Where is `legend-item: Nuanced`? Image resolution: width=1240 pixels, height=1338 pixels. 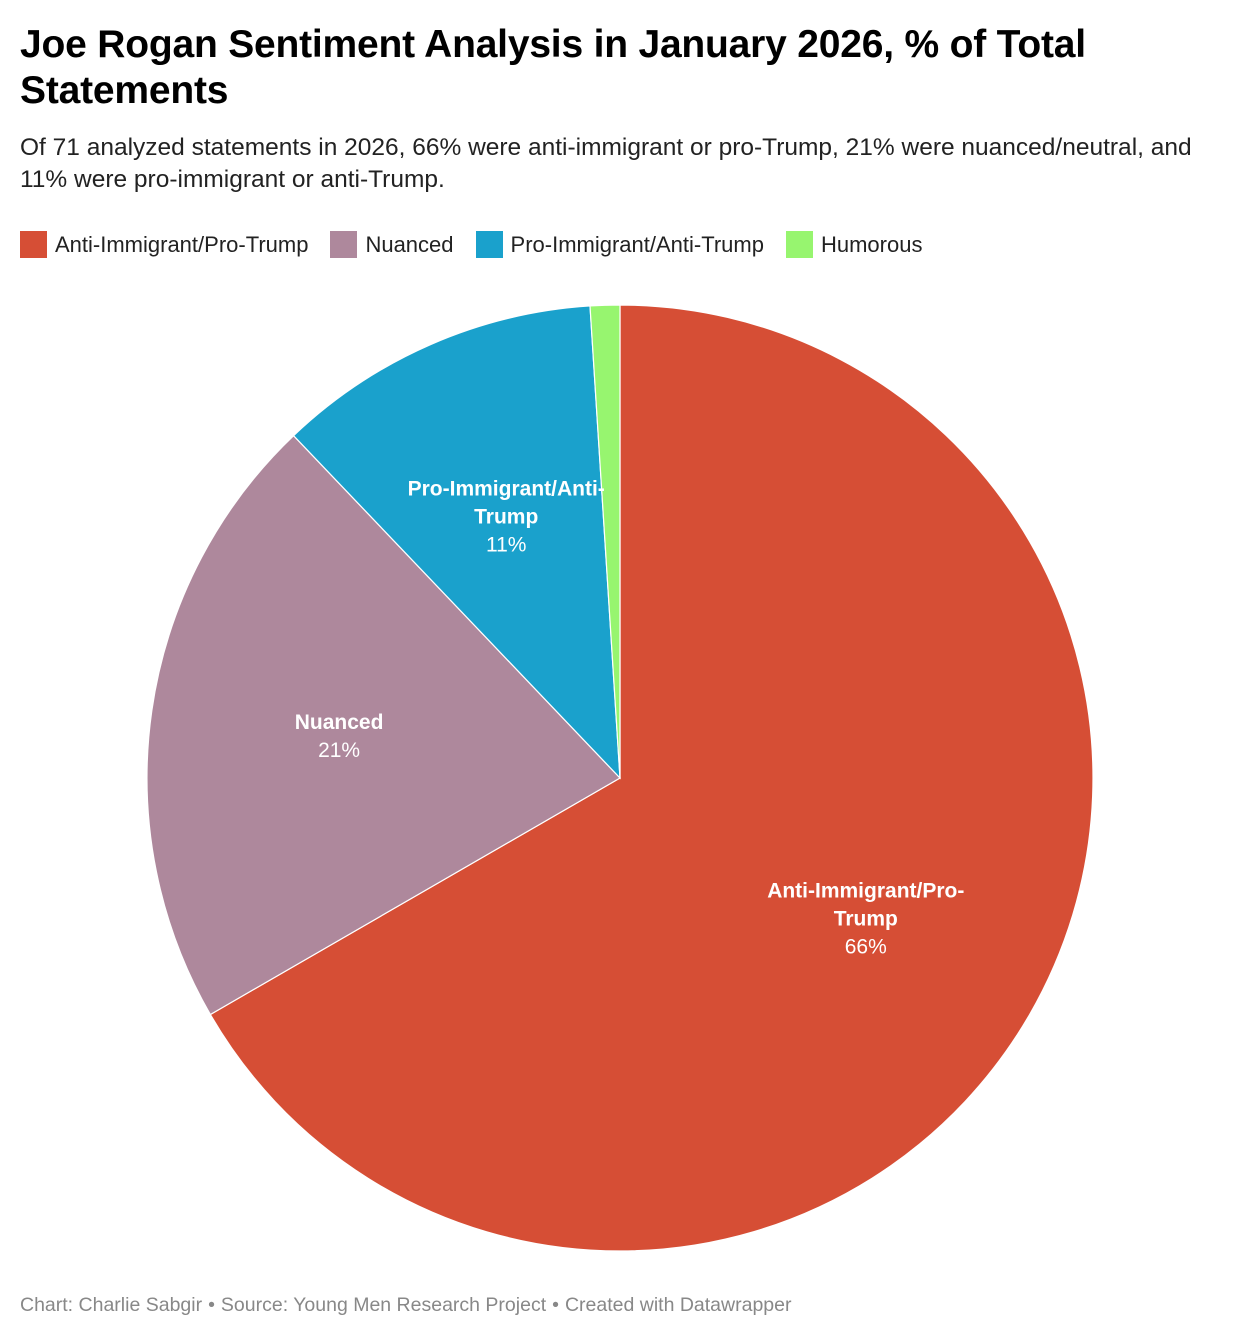
legend-item: Nuanced is located at coordinates (392, 244).